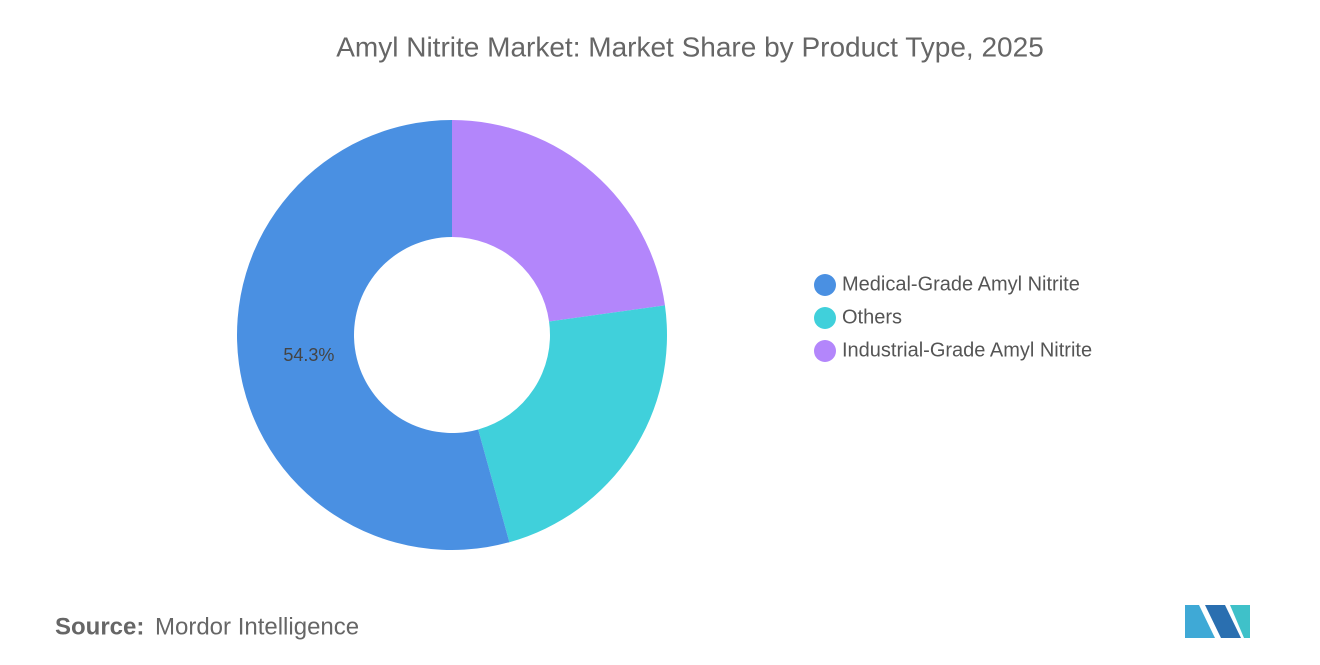 Image resolution: width=1320 pixels, height=665 pixels. Describe the element at coordinates (967, 350) in the screenshot. I see `legend-label: Industrial-Grade Amyl Nitrite` at that location.